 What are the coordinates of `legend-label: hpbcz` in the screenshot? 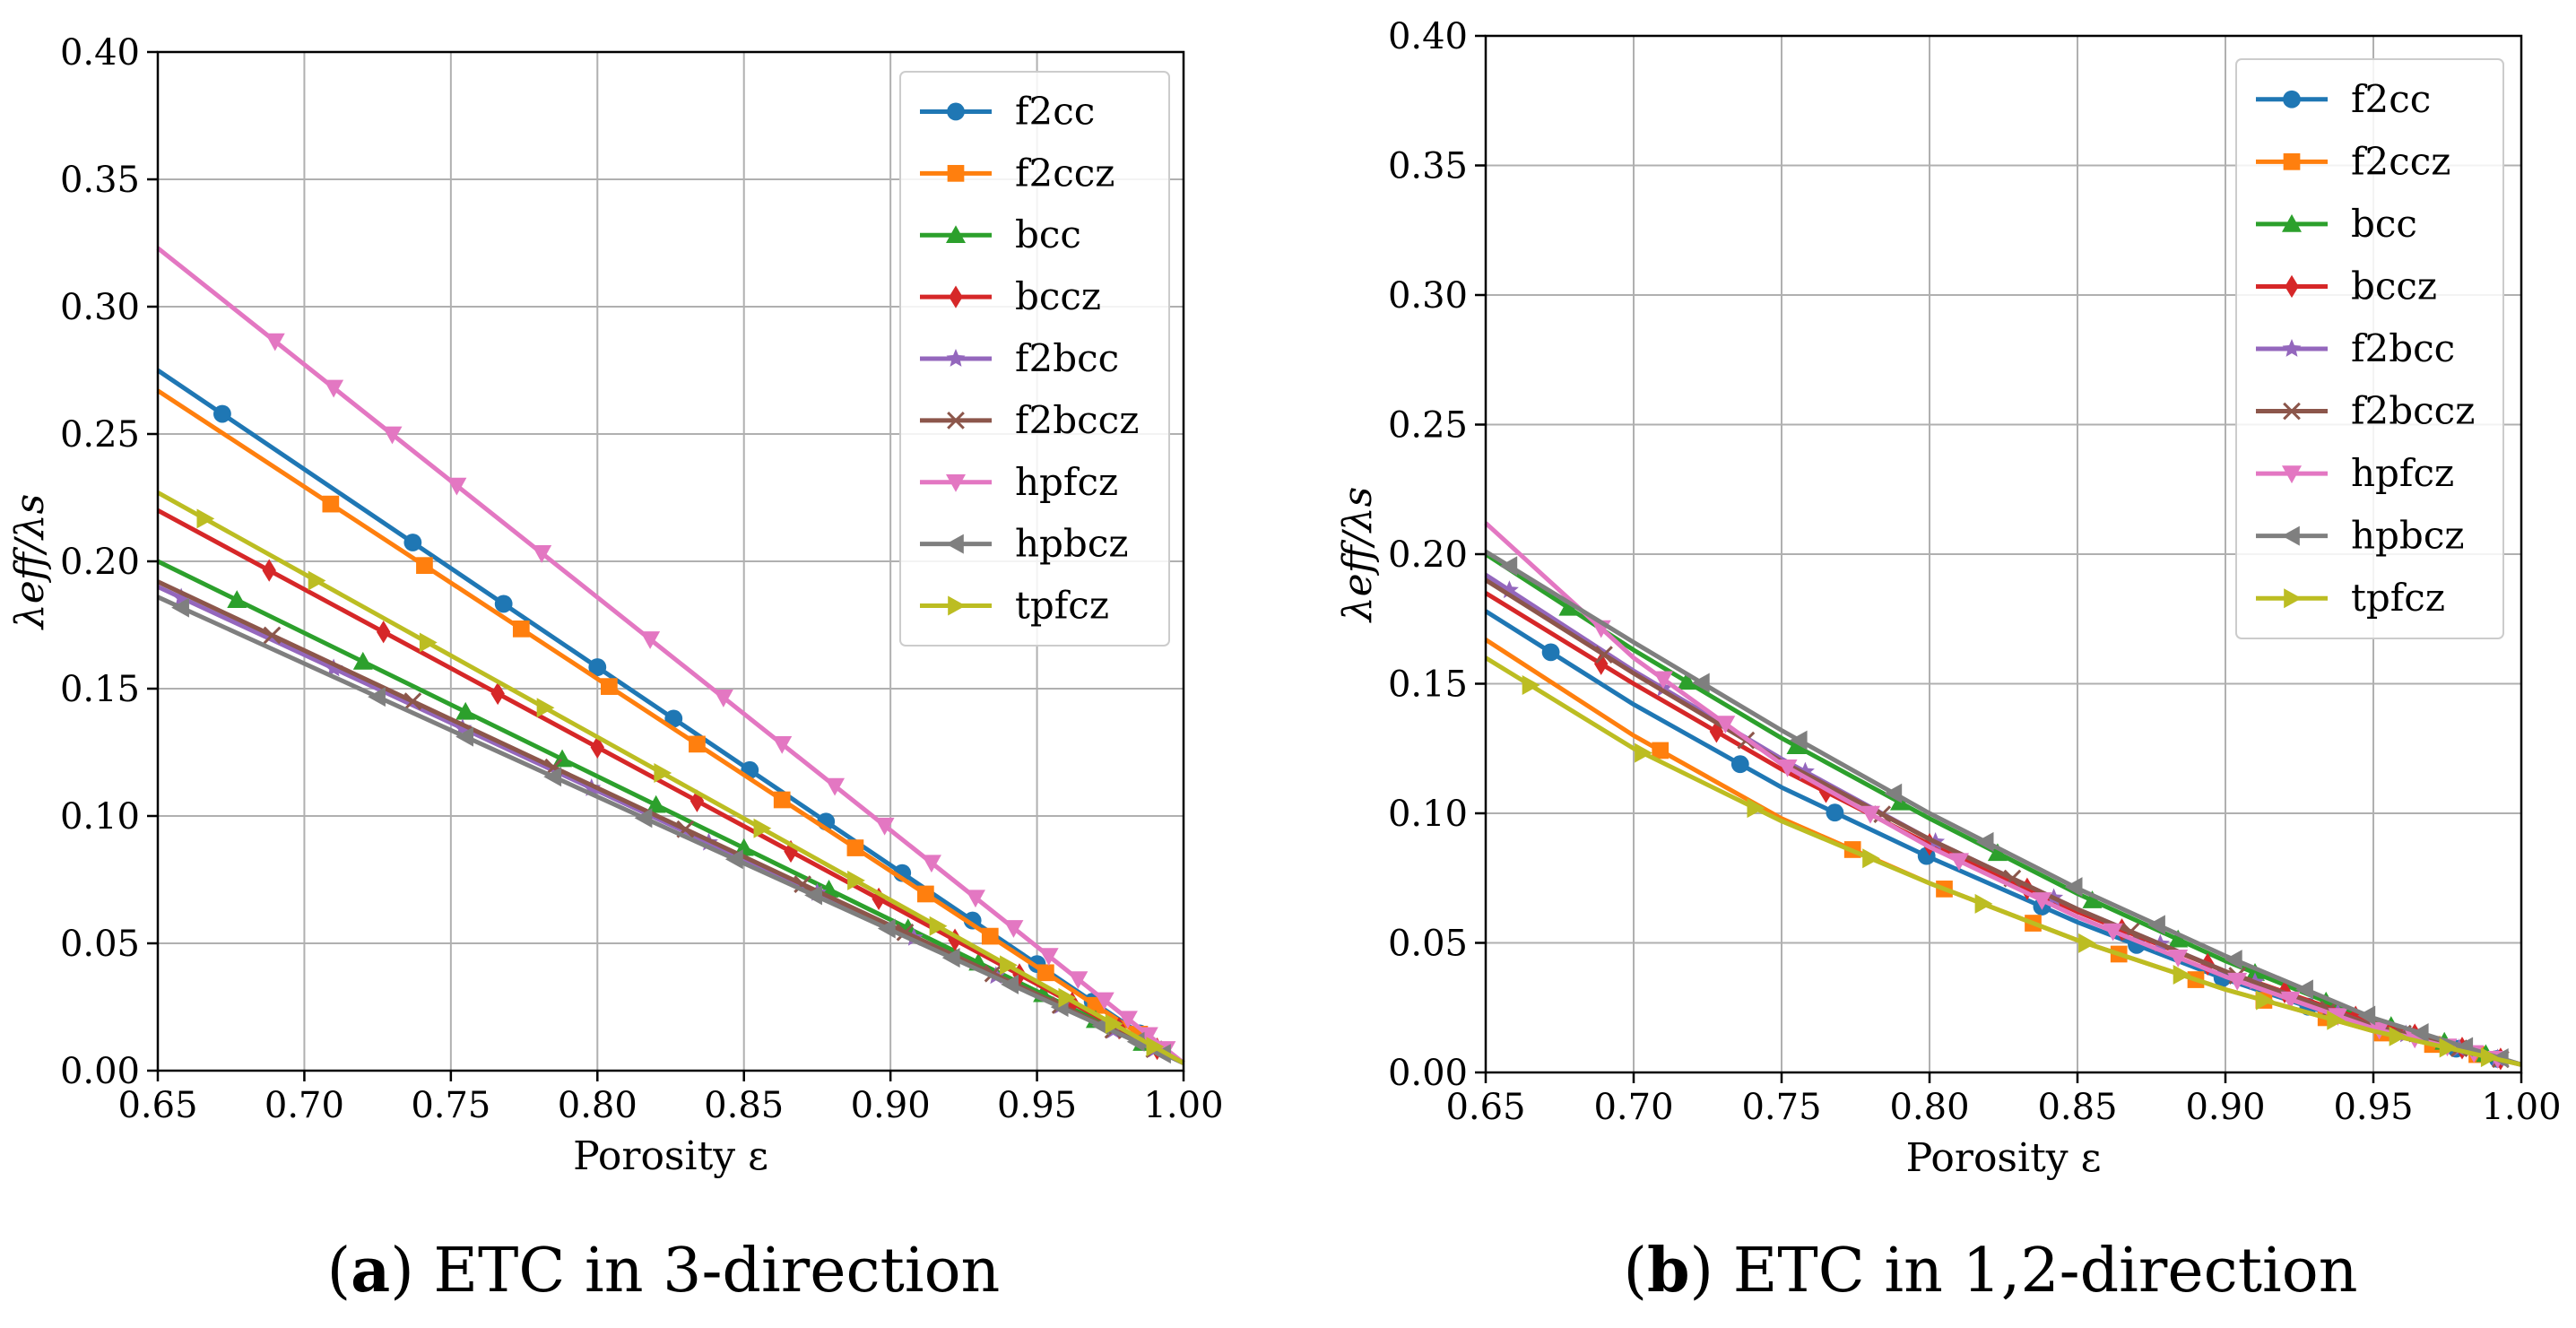 It's located at (1071, 544).